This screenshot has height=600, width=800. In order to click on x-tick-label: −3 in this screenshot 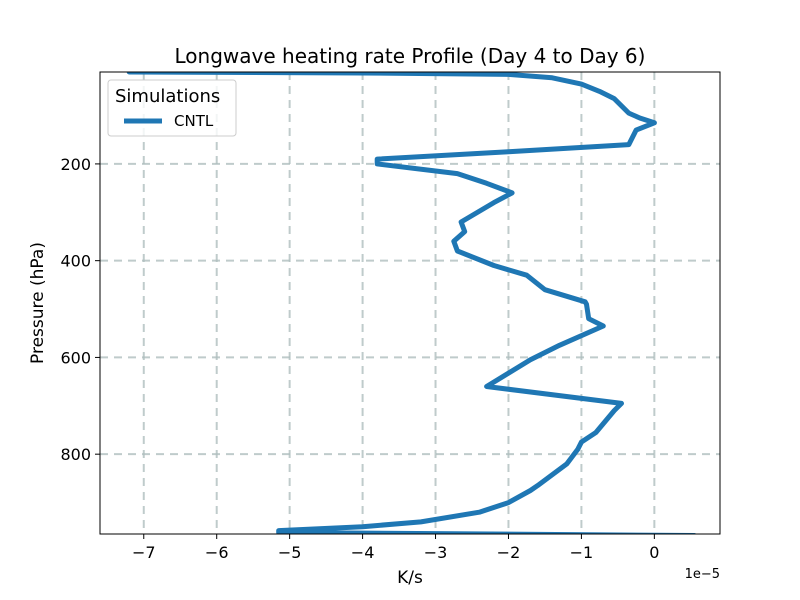, I will do `click(436, 552)`.